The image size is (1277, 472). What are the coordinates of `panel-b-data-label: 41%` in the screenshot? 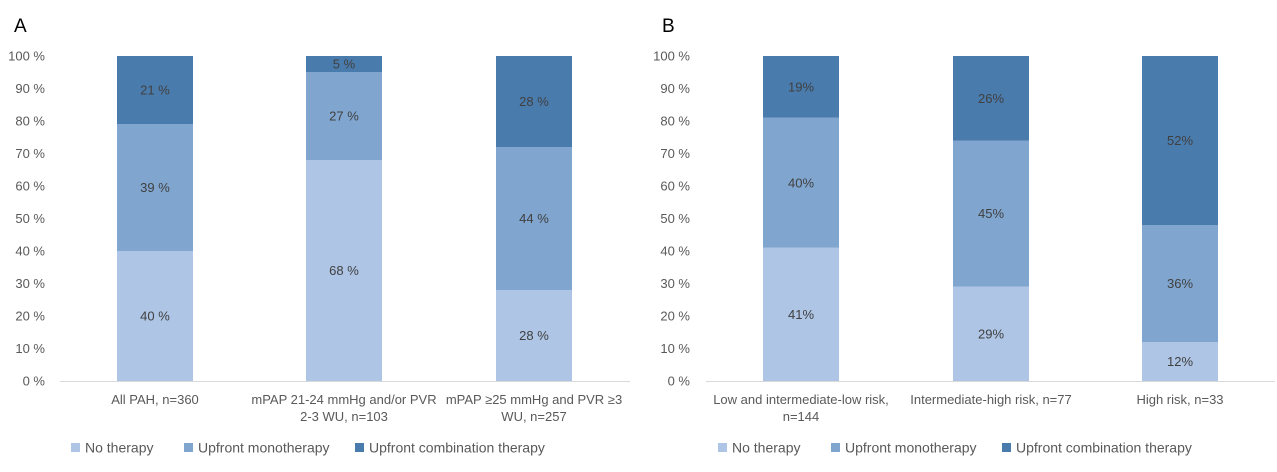 It's located at (801, 314).